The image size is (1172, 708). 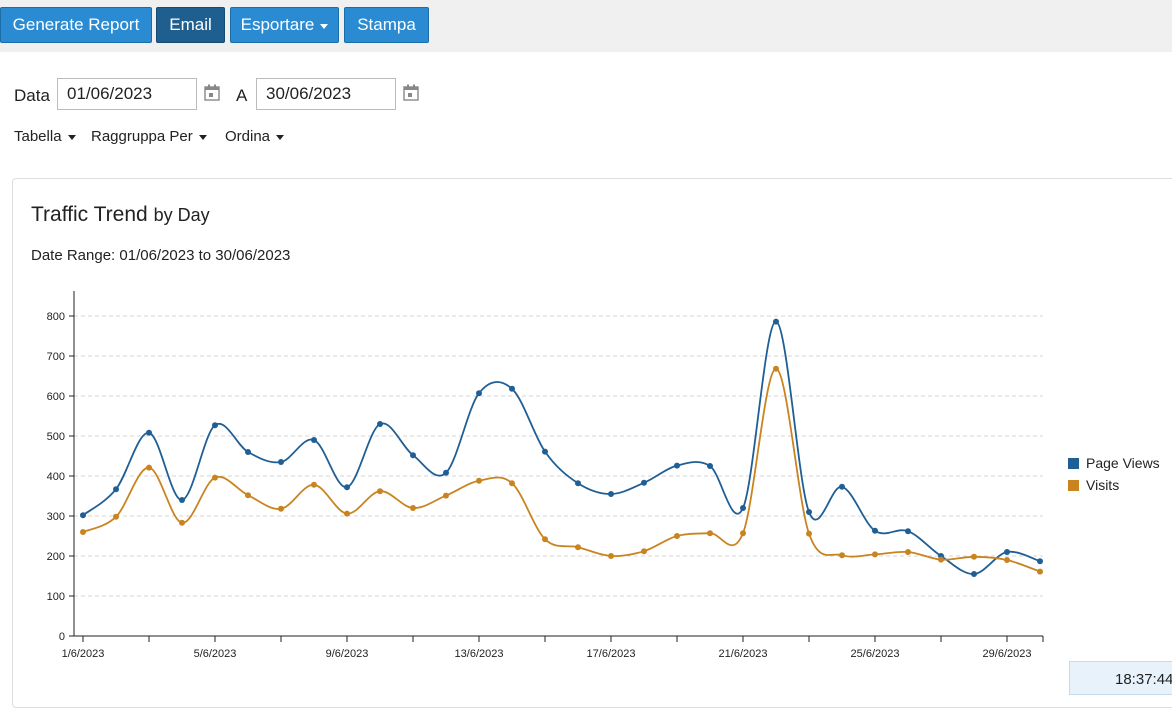 I want to click on legend-label: Page Views, so click(x=1123, y=463).